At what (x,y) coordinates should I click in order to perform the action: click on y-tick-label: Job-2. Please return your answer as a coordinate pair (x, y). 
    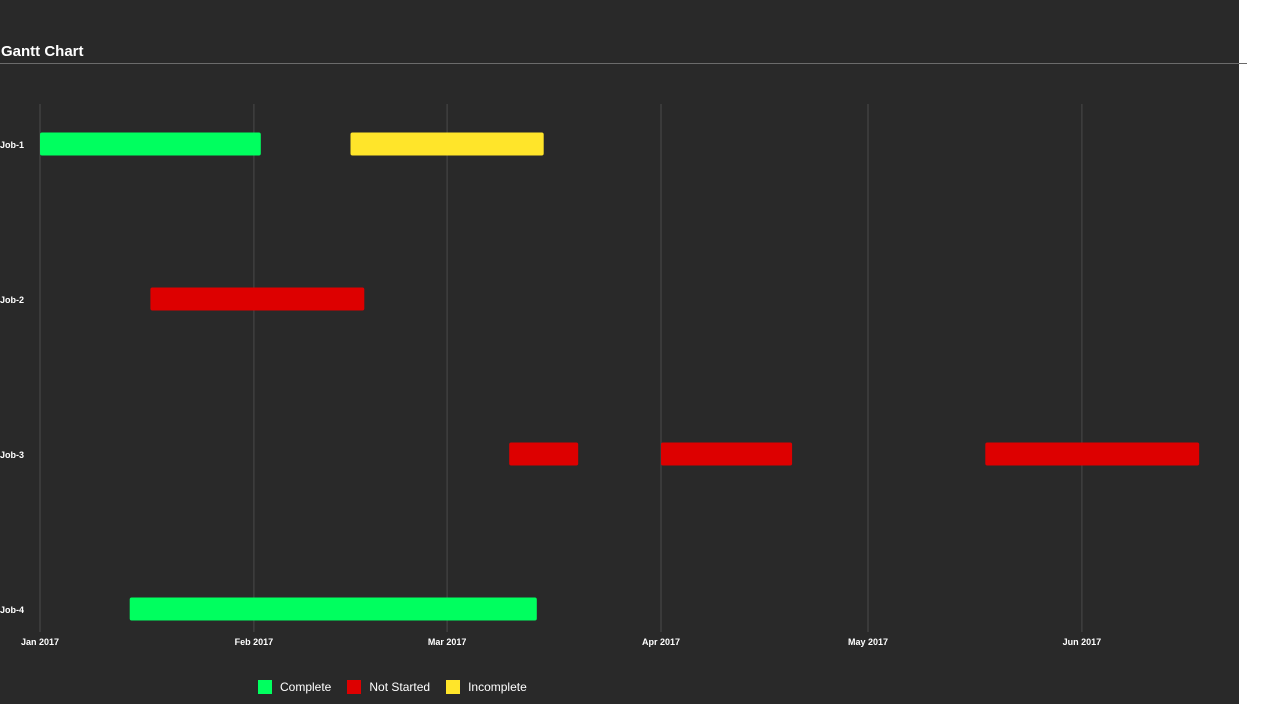
    Looking at the image, I should click on (12, 300).